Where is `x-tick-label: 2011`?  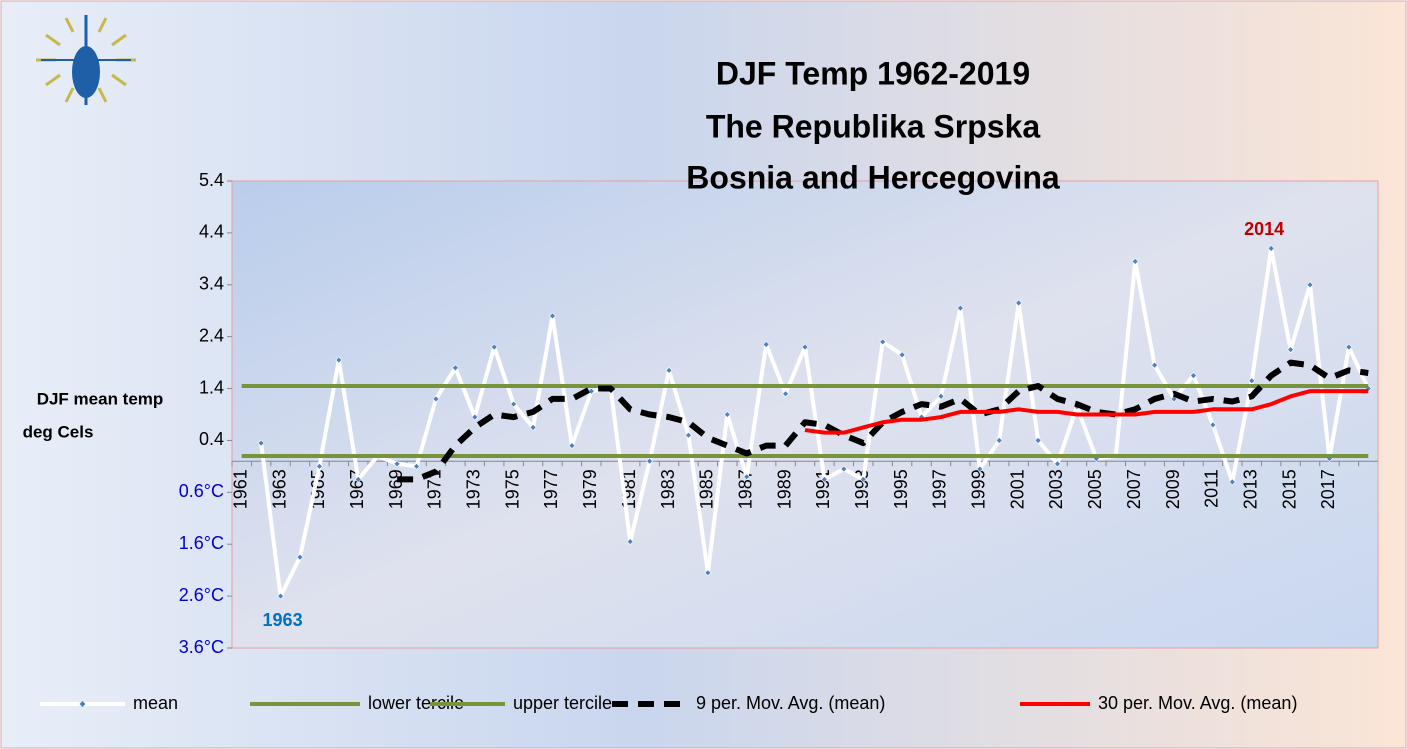 x-tick-label: 2011 is located at coordinates (1212, 488).